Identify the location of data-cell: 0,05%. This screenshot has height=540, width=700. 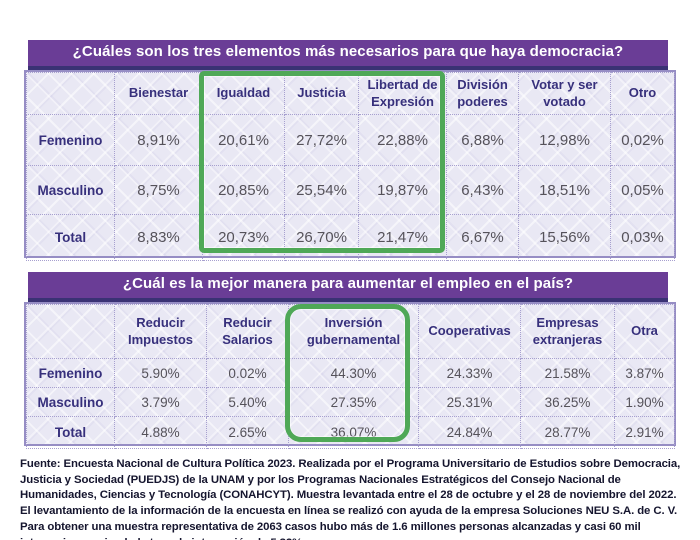
(642, 190).